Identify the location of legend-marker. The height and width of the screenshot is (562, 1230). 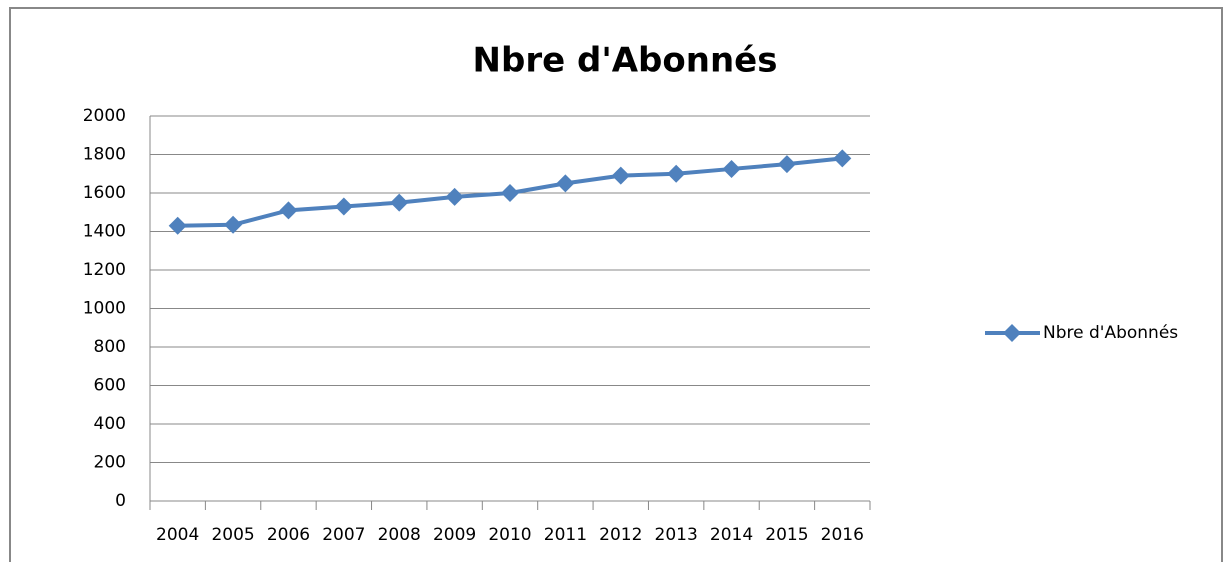
(1012, 333).